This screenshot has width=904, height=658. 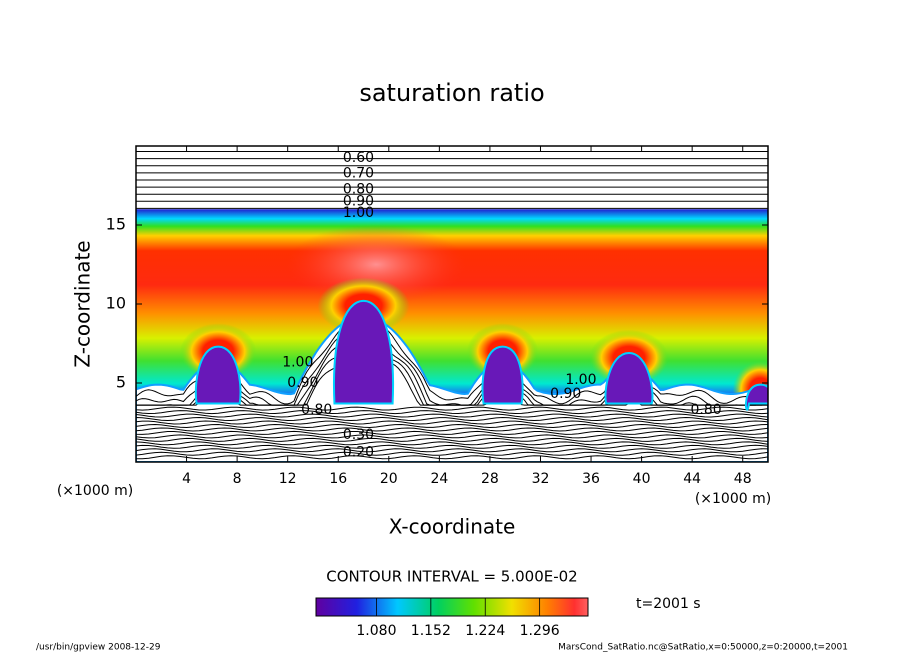 What do you see at coordinates (733, 499) in the screenshot?
I see `x-unit: (×1000 m)` at bounding box center [733, 499].